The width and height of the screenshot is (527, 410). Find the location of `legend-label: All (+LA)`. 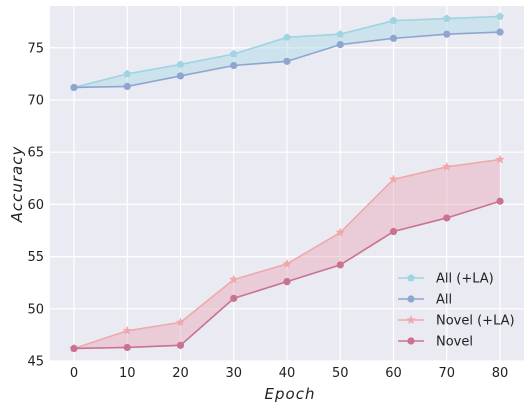

legend-label: All (+LA) is located at coordinates (465, 279).